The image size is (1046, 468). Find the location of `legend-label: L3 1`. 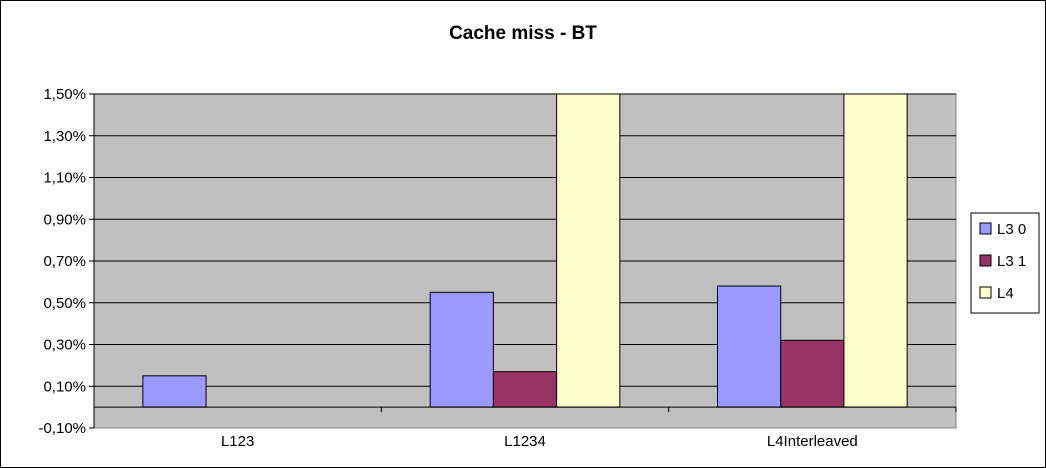

legend-label: L3 1 is located at coordinates (1011, 261).